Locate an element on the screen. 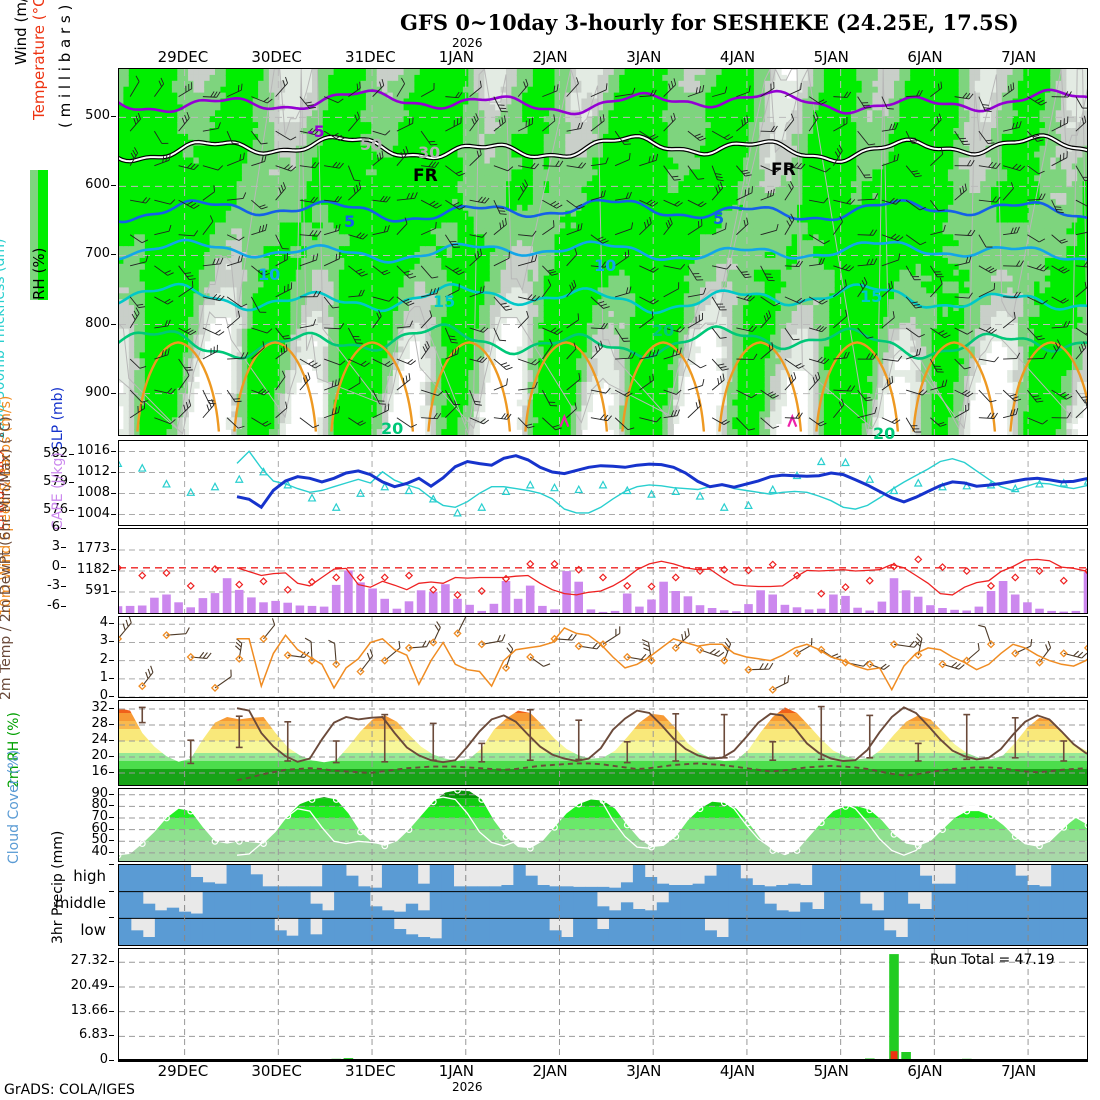 The height and width of the screenshot is (1100, 1100). wind10m-y-ticks: 0 1 2 3 4 is located at coordinates (99, 659).